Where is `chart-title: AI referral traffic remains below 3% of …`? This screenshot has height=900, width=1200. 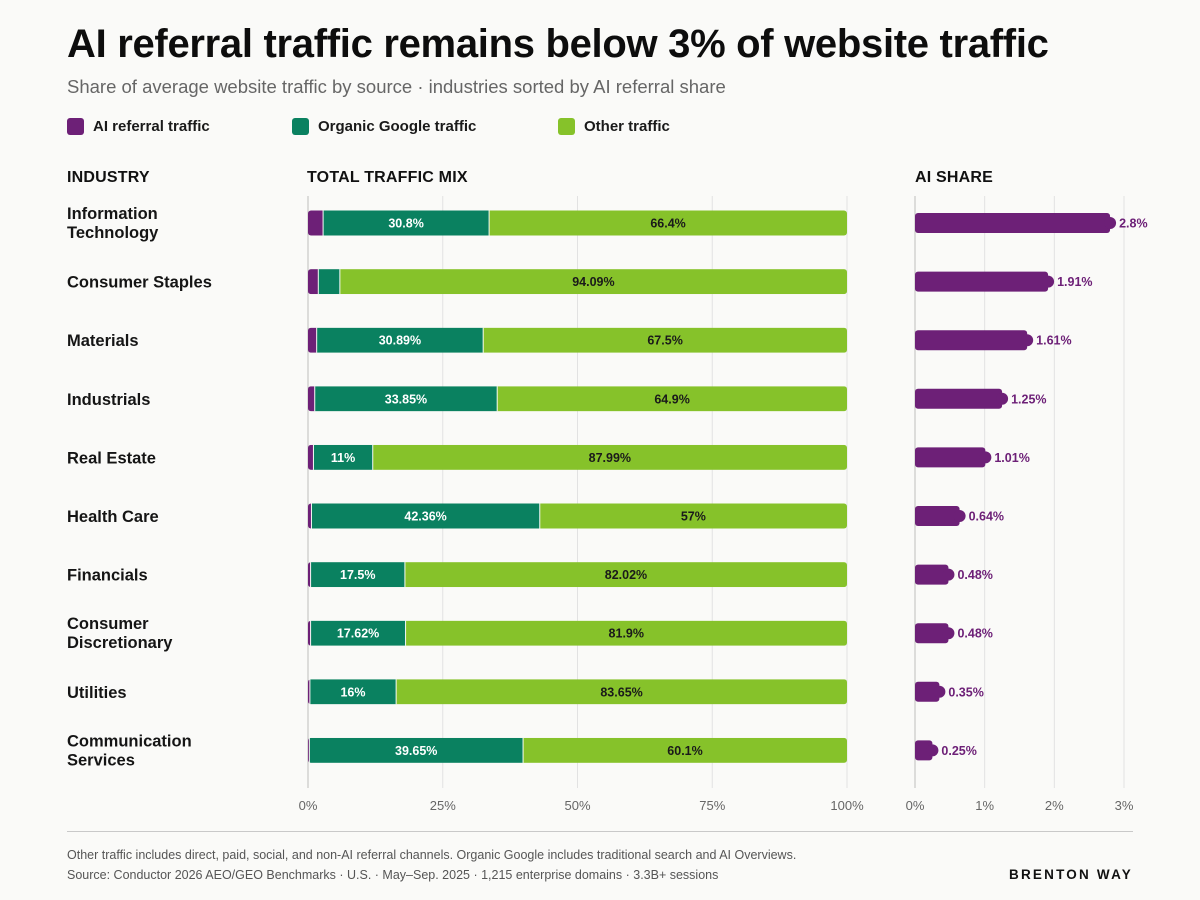
chart-title: AI referral traffic remains below 3% of … is located at coordinates (558, 44).